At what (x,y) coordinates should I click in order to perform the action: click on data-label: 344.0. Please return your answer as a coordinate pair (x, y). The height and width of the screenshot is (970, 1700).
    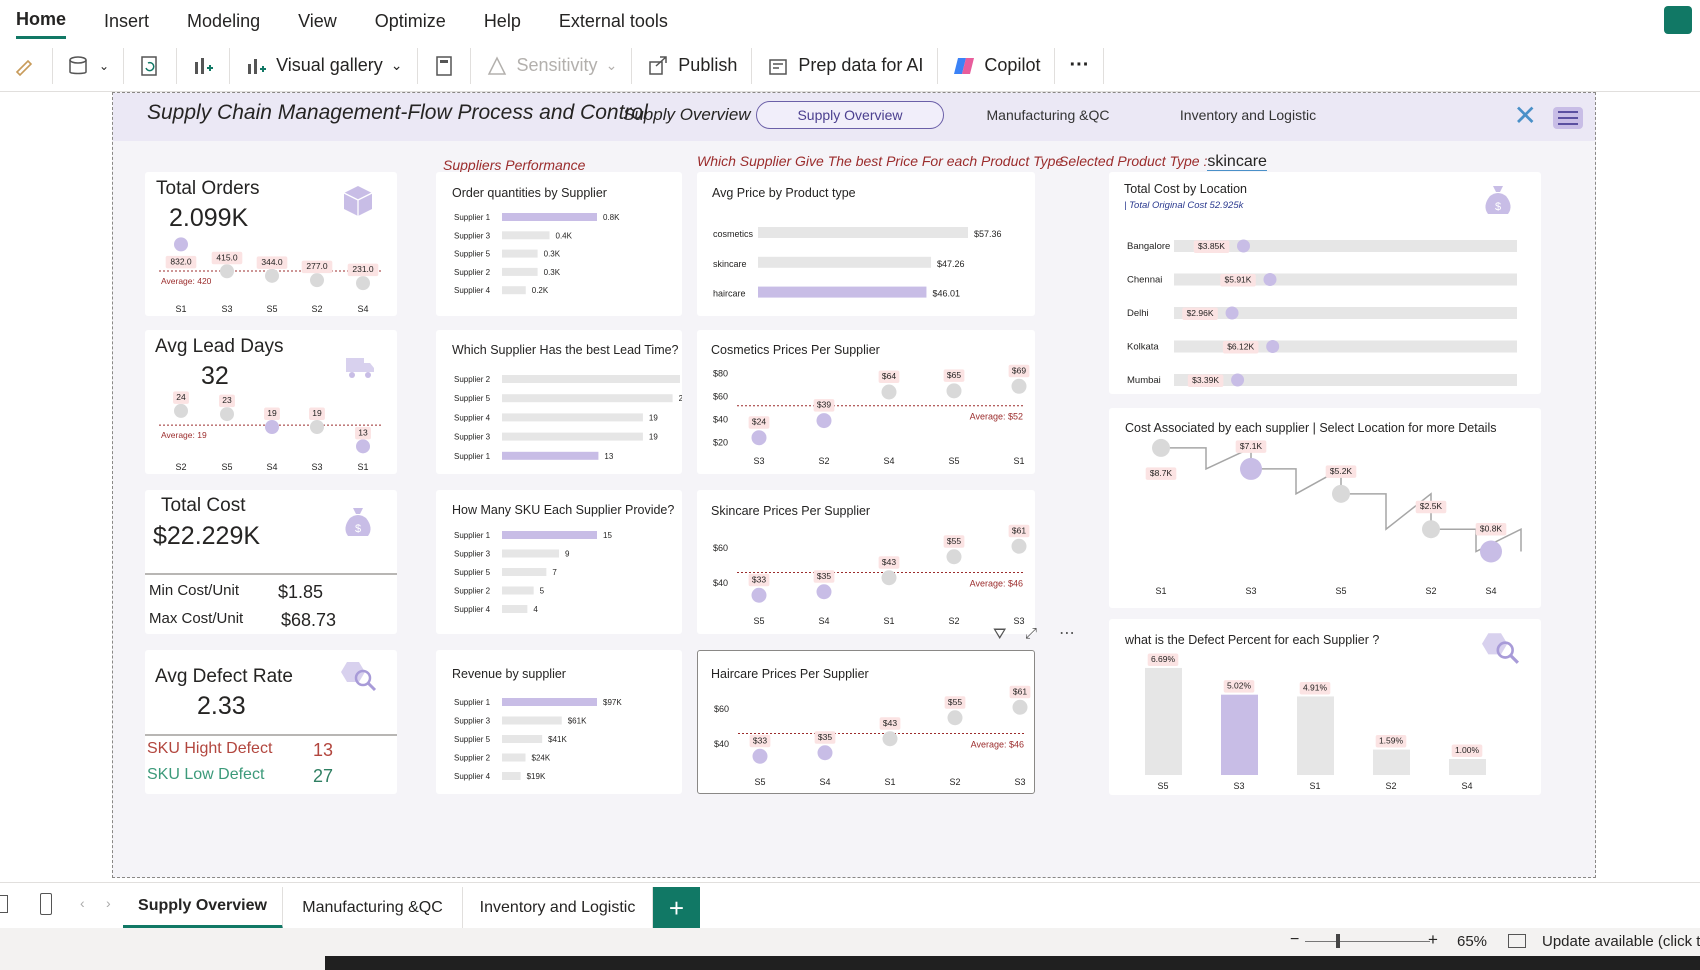
    Looking at the image, I should click on (272, 262).